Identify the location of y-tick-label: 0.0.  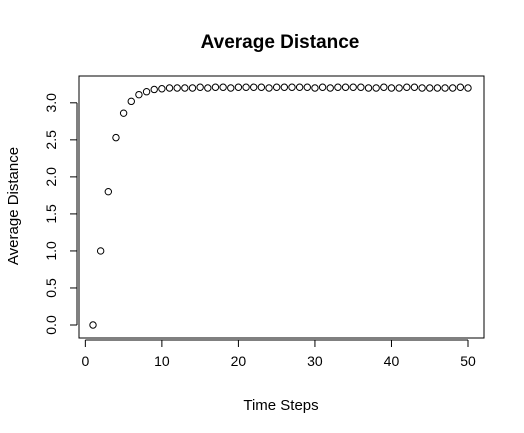
(51, 325).